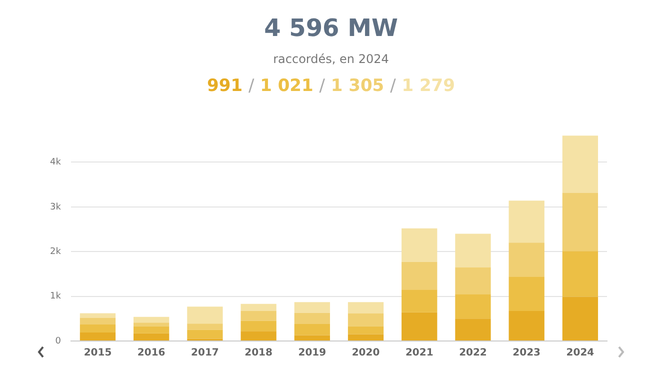 The width and height of the screenshot is (662, 371). Describe the element at coordinates (419, 353) in the screenshot. I see `x-tick-label: 2021` at that location.